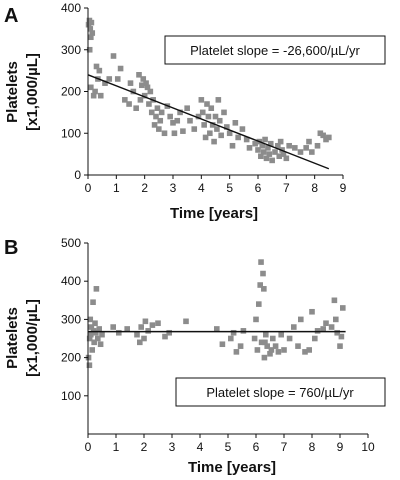 Image resolution: width=400 pixels, height=480 pixels. What do you see at coordinates (71, 319) in the screenshot?
I see `panel-b-y-tick-label-2: 300` at bounding box center [71, 319].